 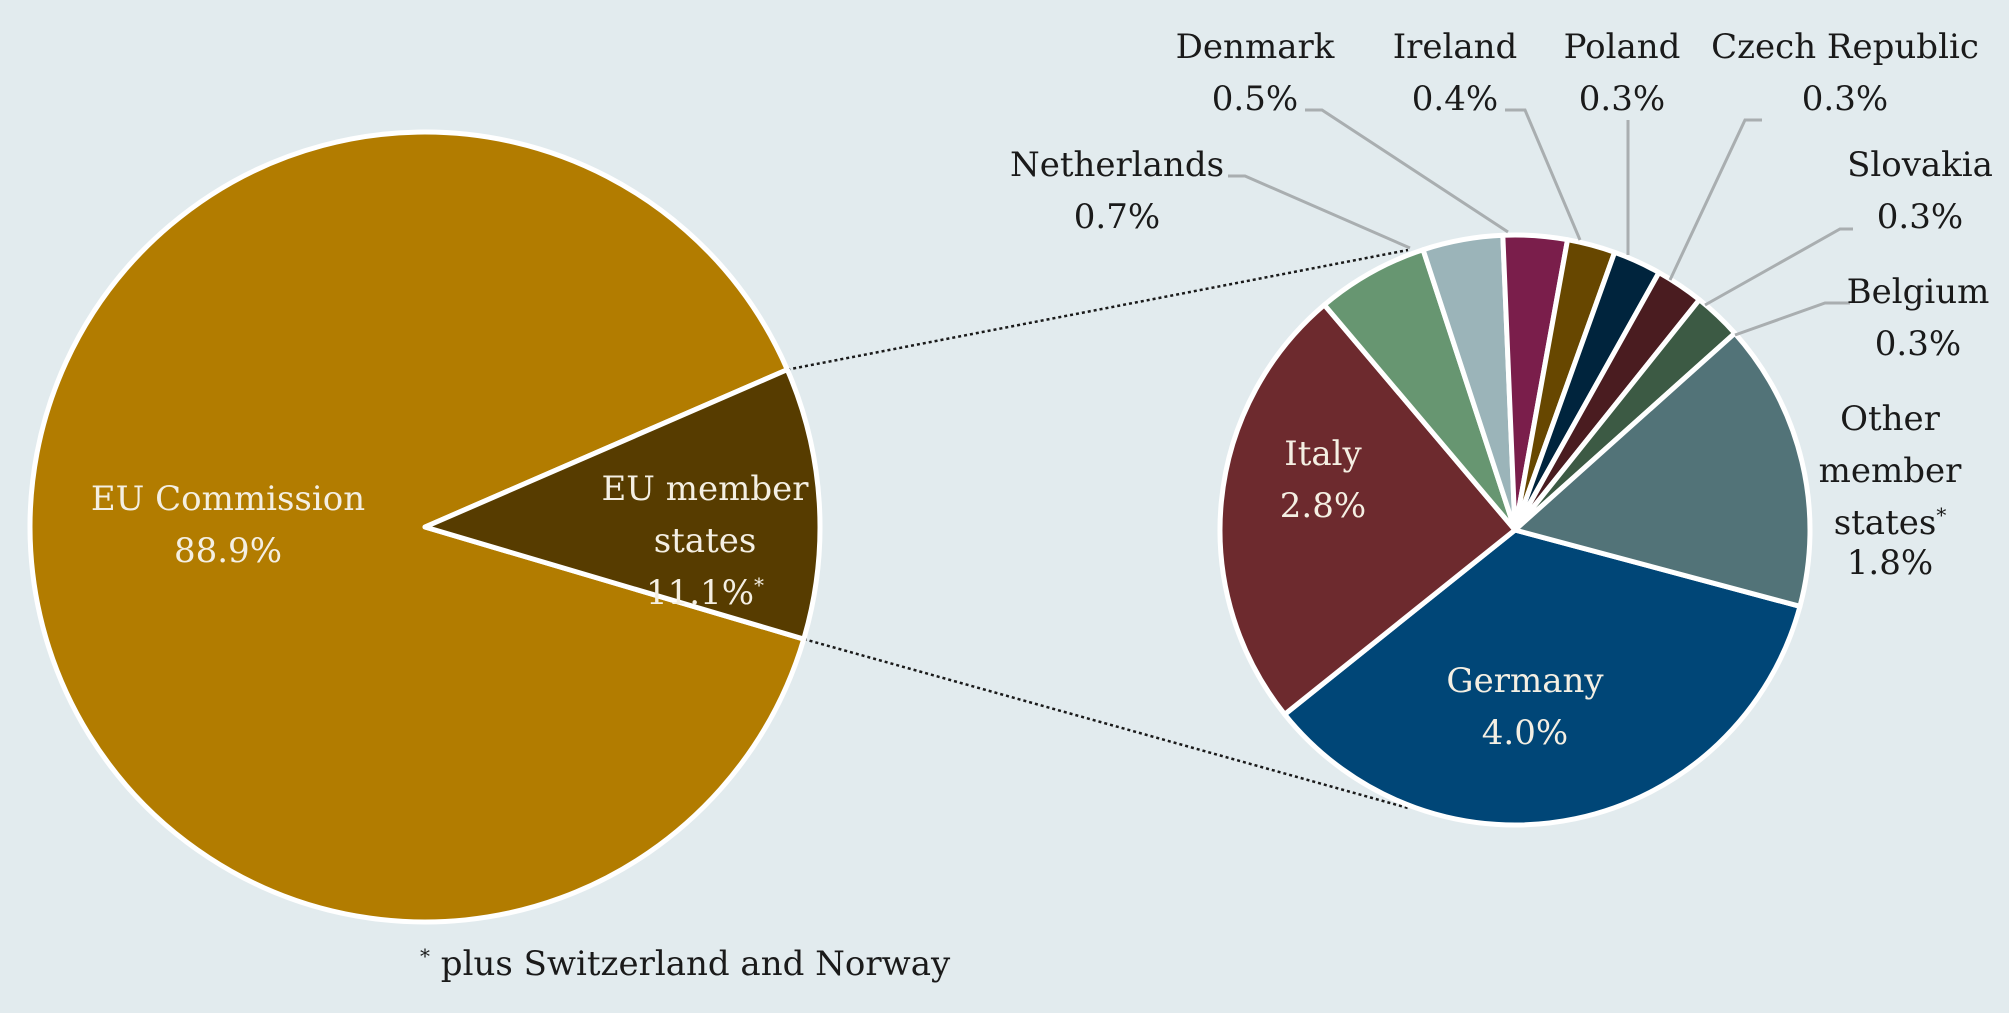 What do you see at coordinates (1918, 318) in the screenshot?
I see `label-belgium: Belgium 0.3%` at bounding box center [1918, 318].